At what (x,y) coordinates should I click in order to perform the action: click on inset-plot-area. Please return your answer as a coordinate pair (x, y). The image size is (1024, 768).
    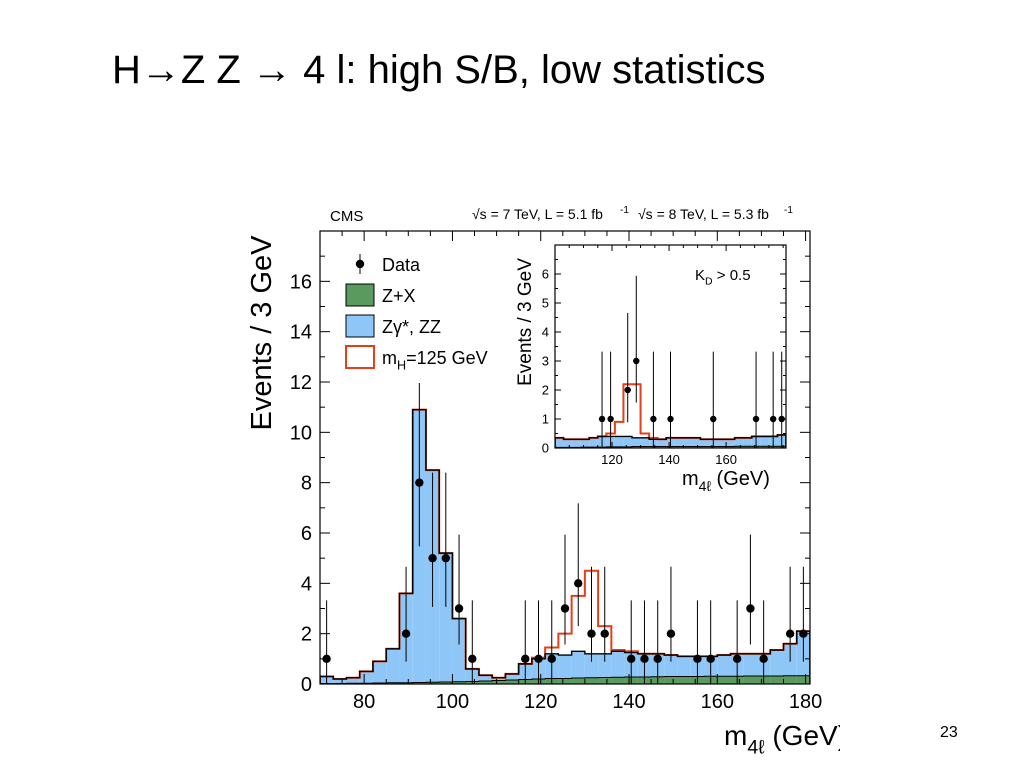
    Looking at the image, I should click on (670, 361).